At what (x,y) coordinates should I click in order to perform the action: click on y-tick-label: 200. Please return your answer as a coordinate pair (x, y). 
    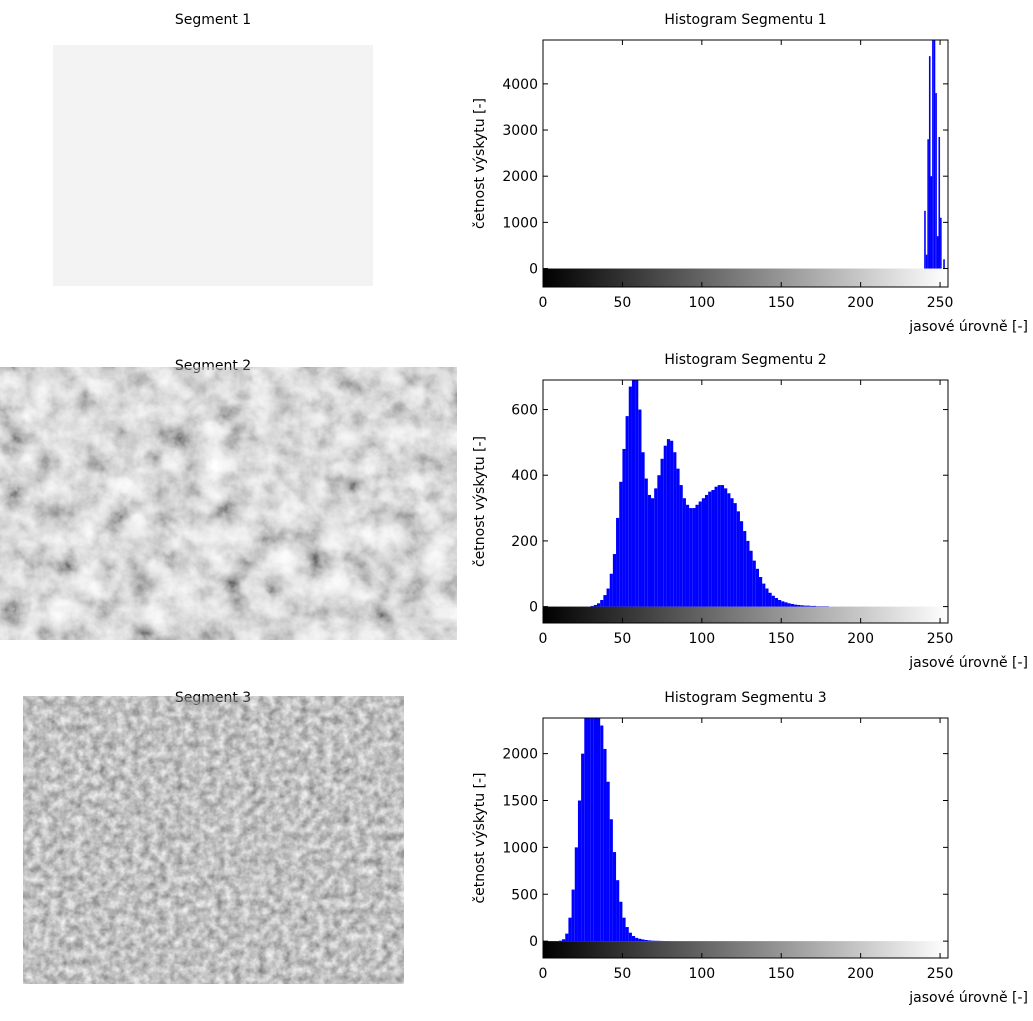
    Looking at the image, I should click on (524, 542).